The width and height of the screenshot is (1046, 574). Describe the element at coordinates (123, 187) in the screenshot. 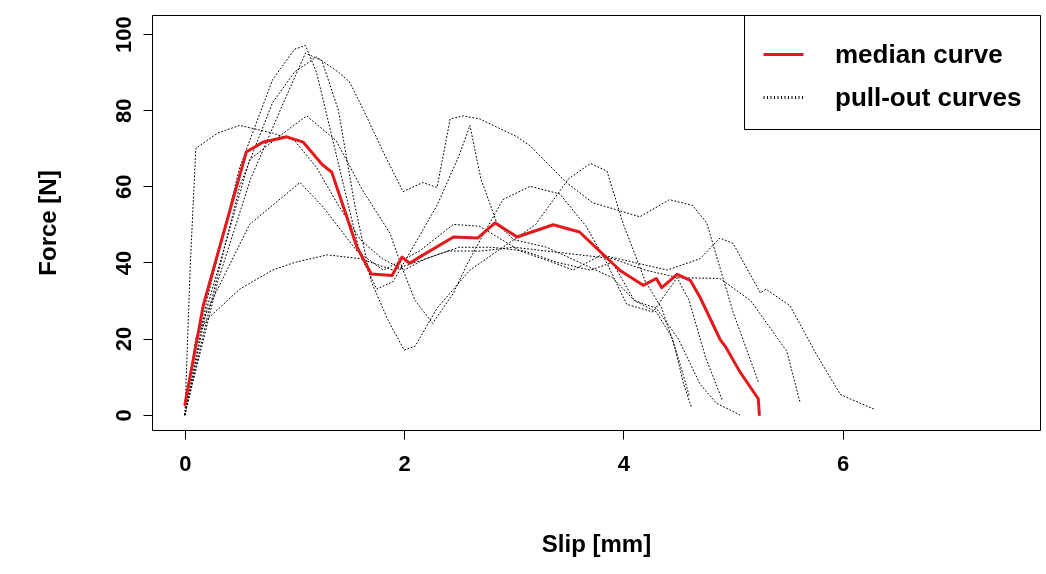

I see `y-tick-label: 60` at that location.